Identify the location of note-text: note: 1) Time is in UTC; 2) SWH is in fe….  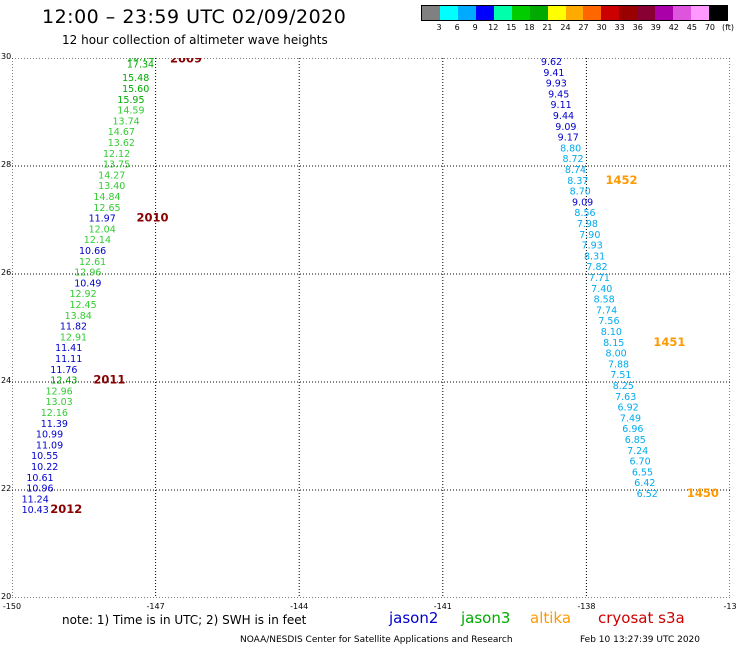
(184, 620).